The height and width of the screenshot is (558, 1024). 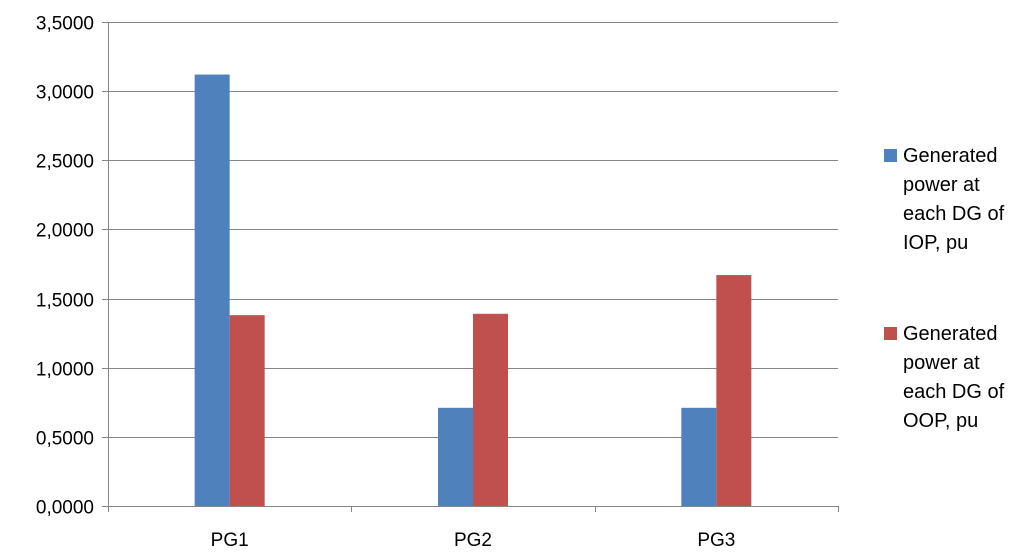 What do you see at coordinates (65, 162) in the screenshot?
I see `y-tick-label: 2,5000` at bounding box center [65, 162].